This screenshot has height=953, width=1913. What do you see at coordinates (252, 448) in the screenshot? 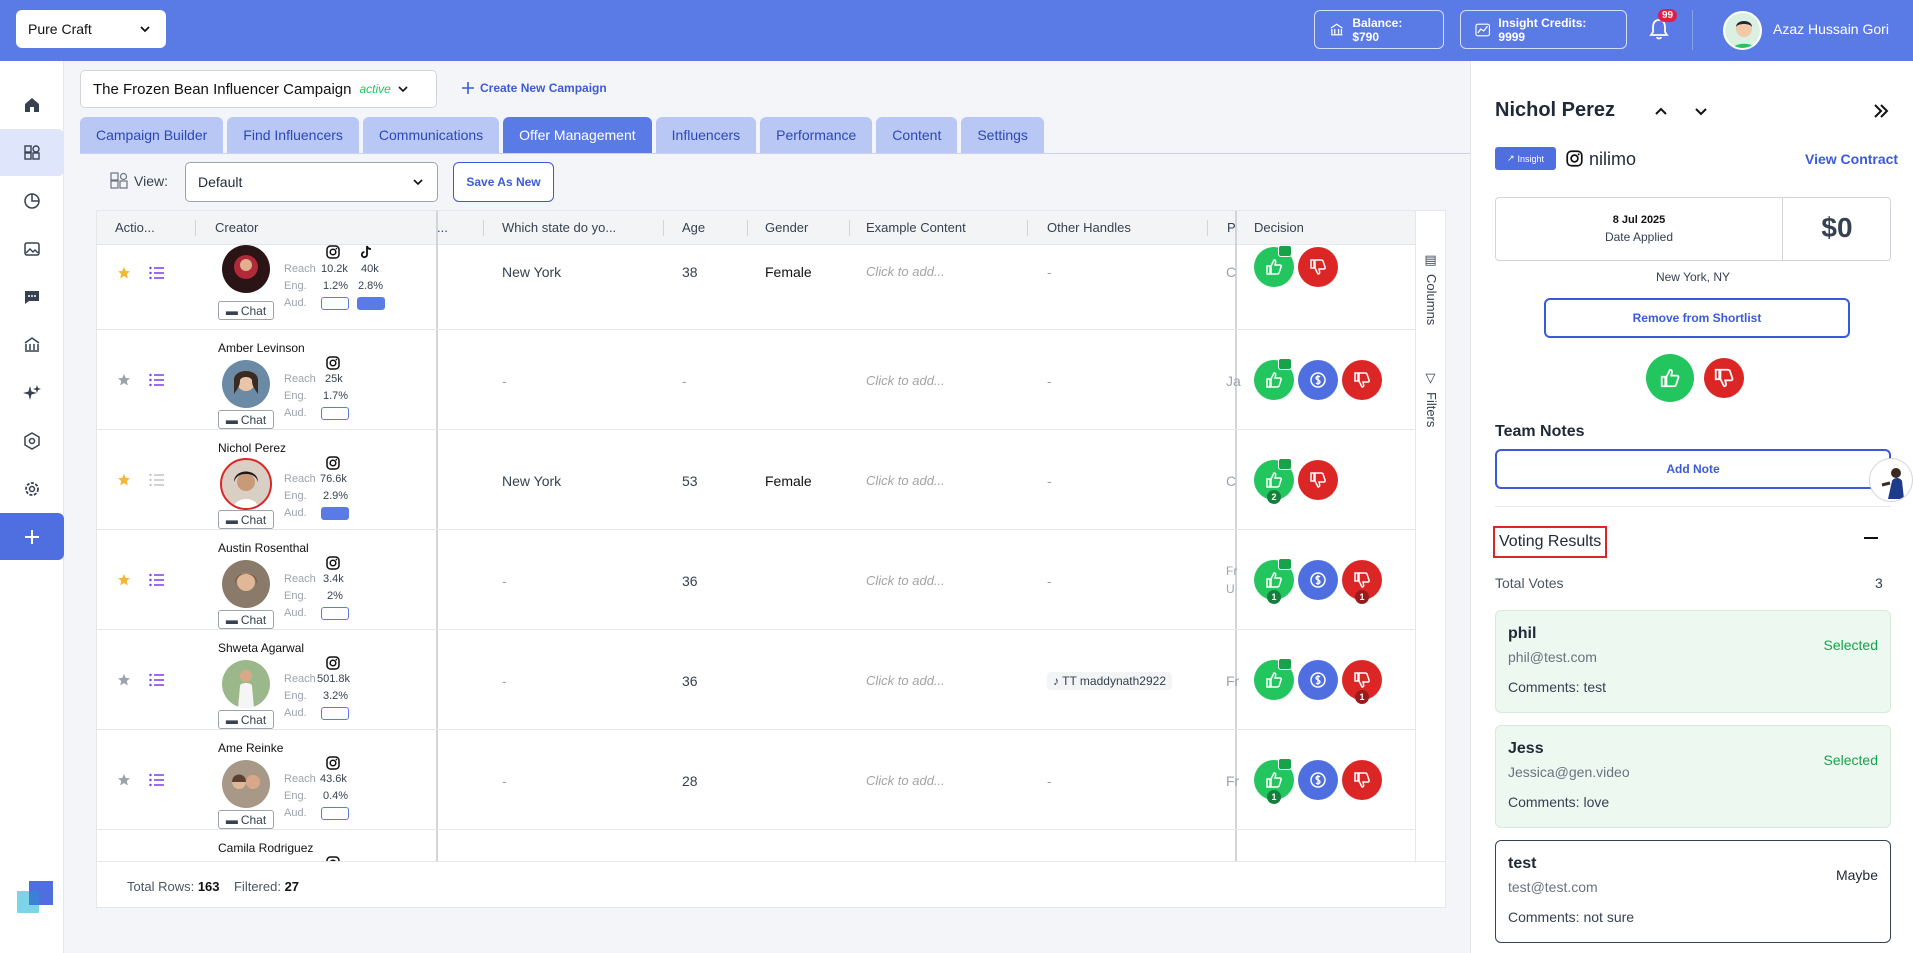
I see `creator-name: Nichol Perez` at bounding box center [252, 448].